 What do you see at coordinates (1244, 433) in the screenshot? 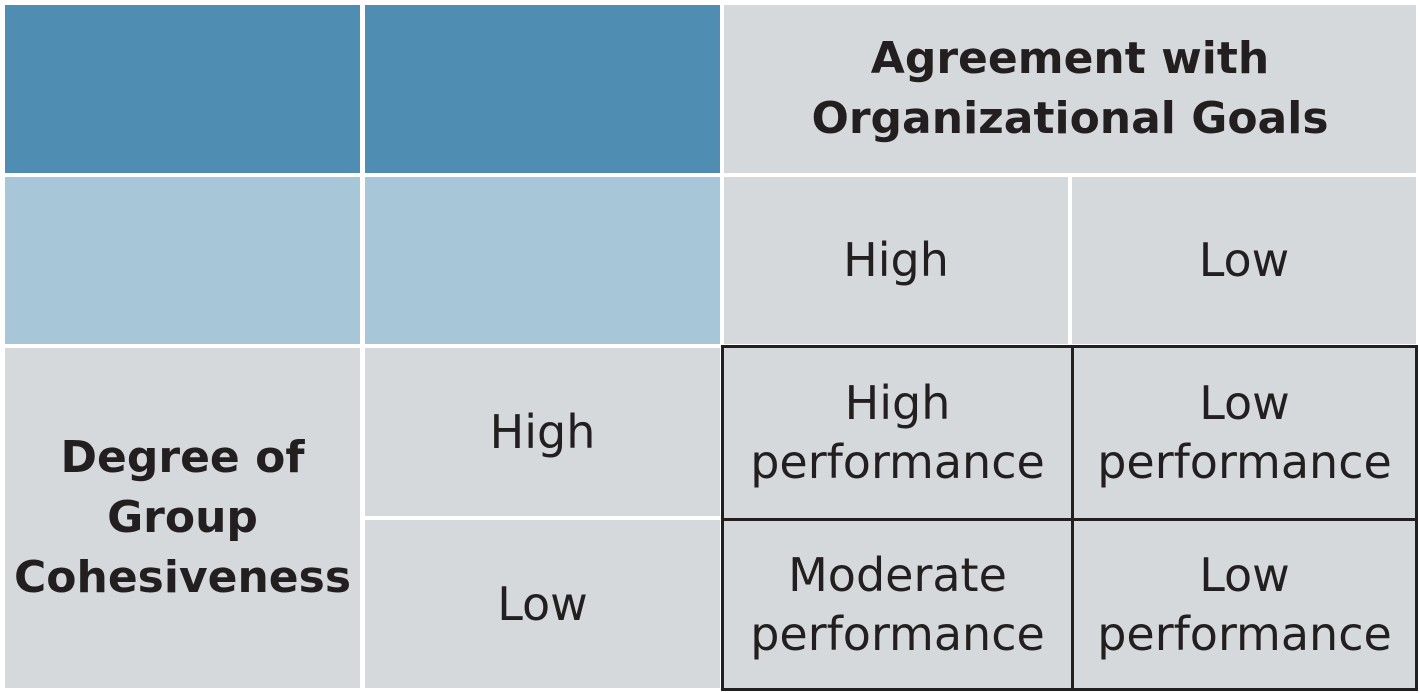
I see `outcome-high-cohesion-low-agreement: Low performance` at bounding box center [1244, 433].